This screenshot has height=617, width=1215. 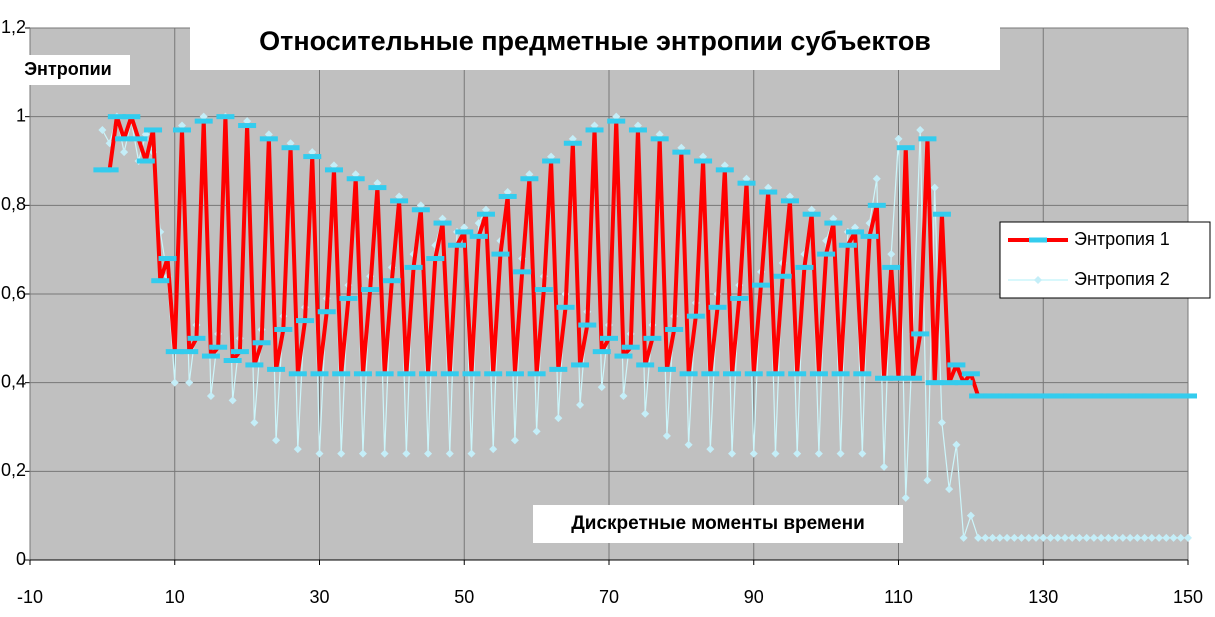 What do you see at coordinates (1188, 597) in the screenshot?
I see `x-tick-label: 150` at bounding box center [1188, 597].